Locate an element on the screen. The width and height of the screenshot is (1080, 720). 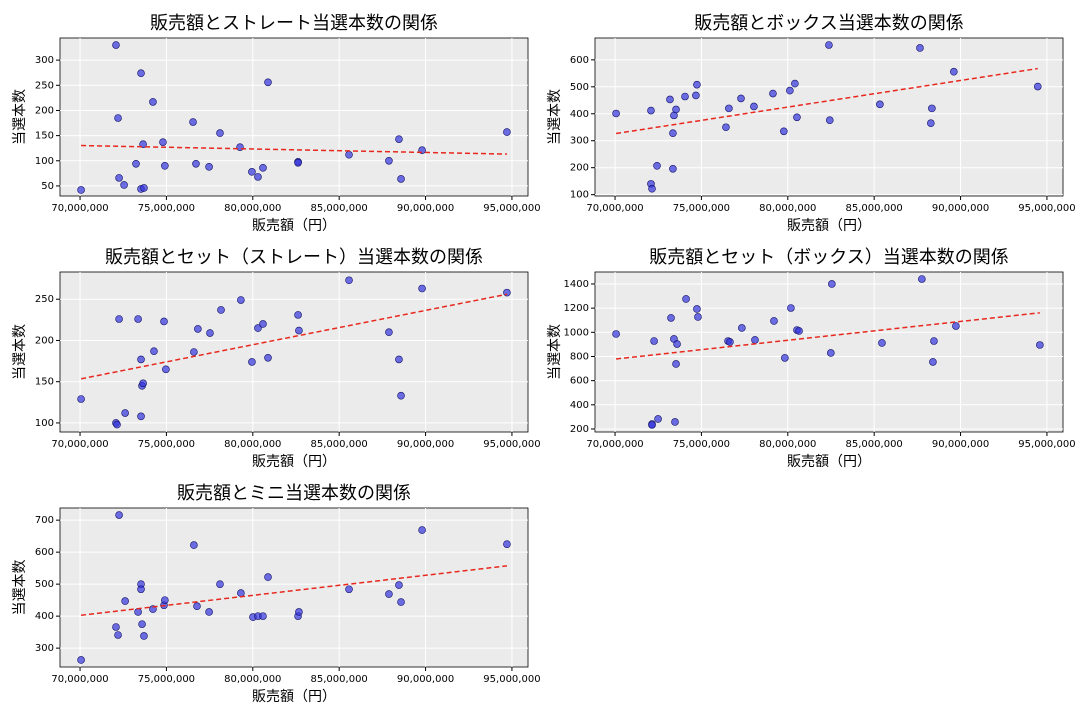
y-tick-label: 300 is located at coordinates (44, 648).